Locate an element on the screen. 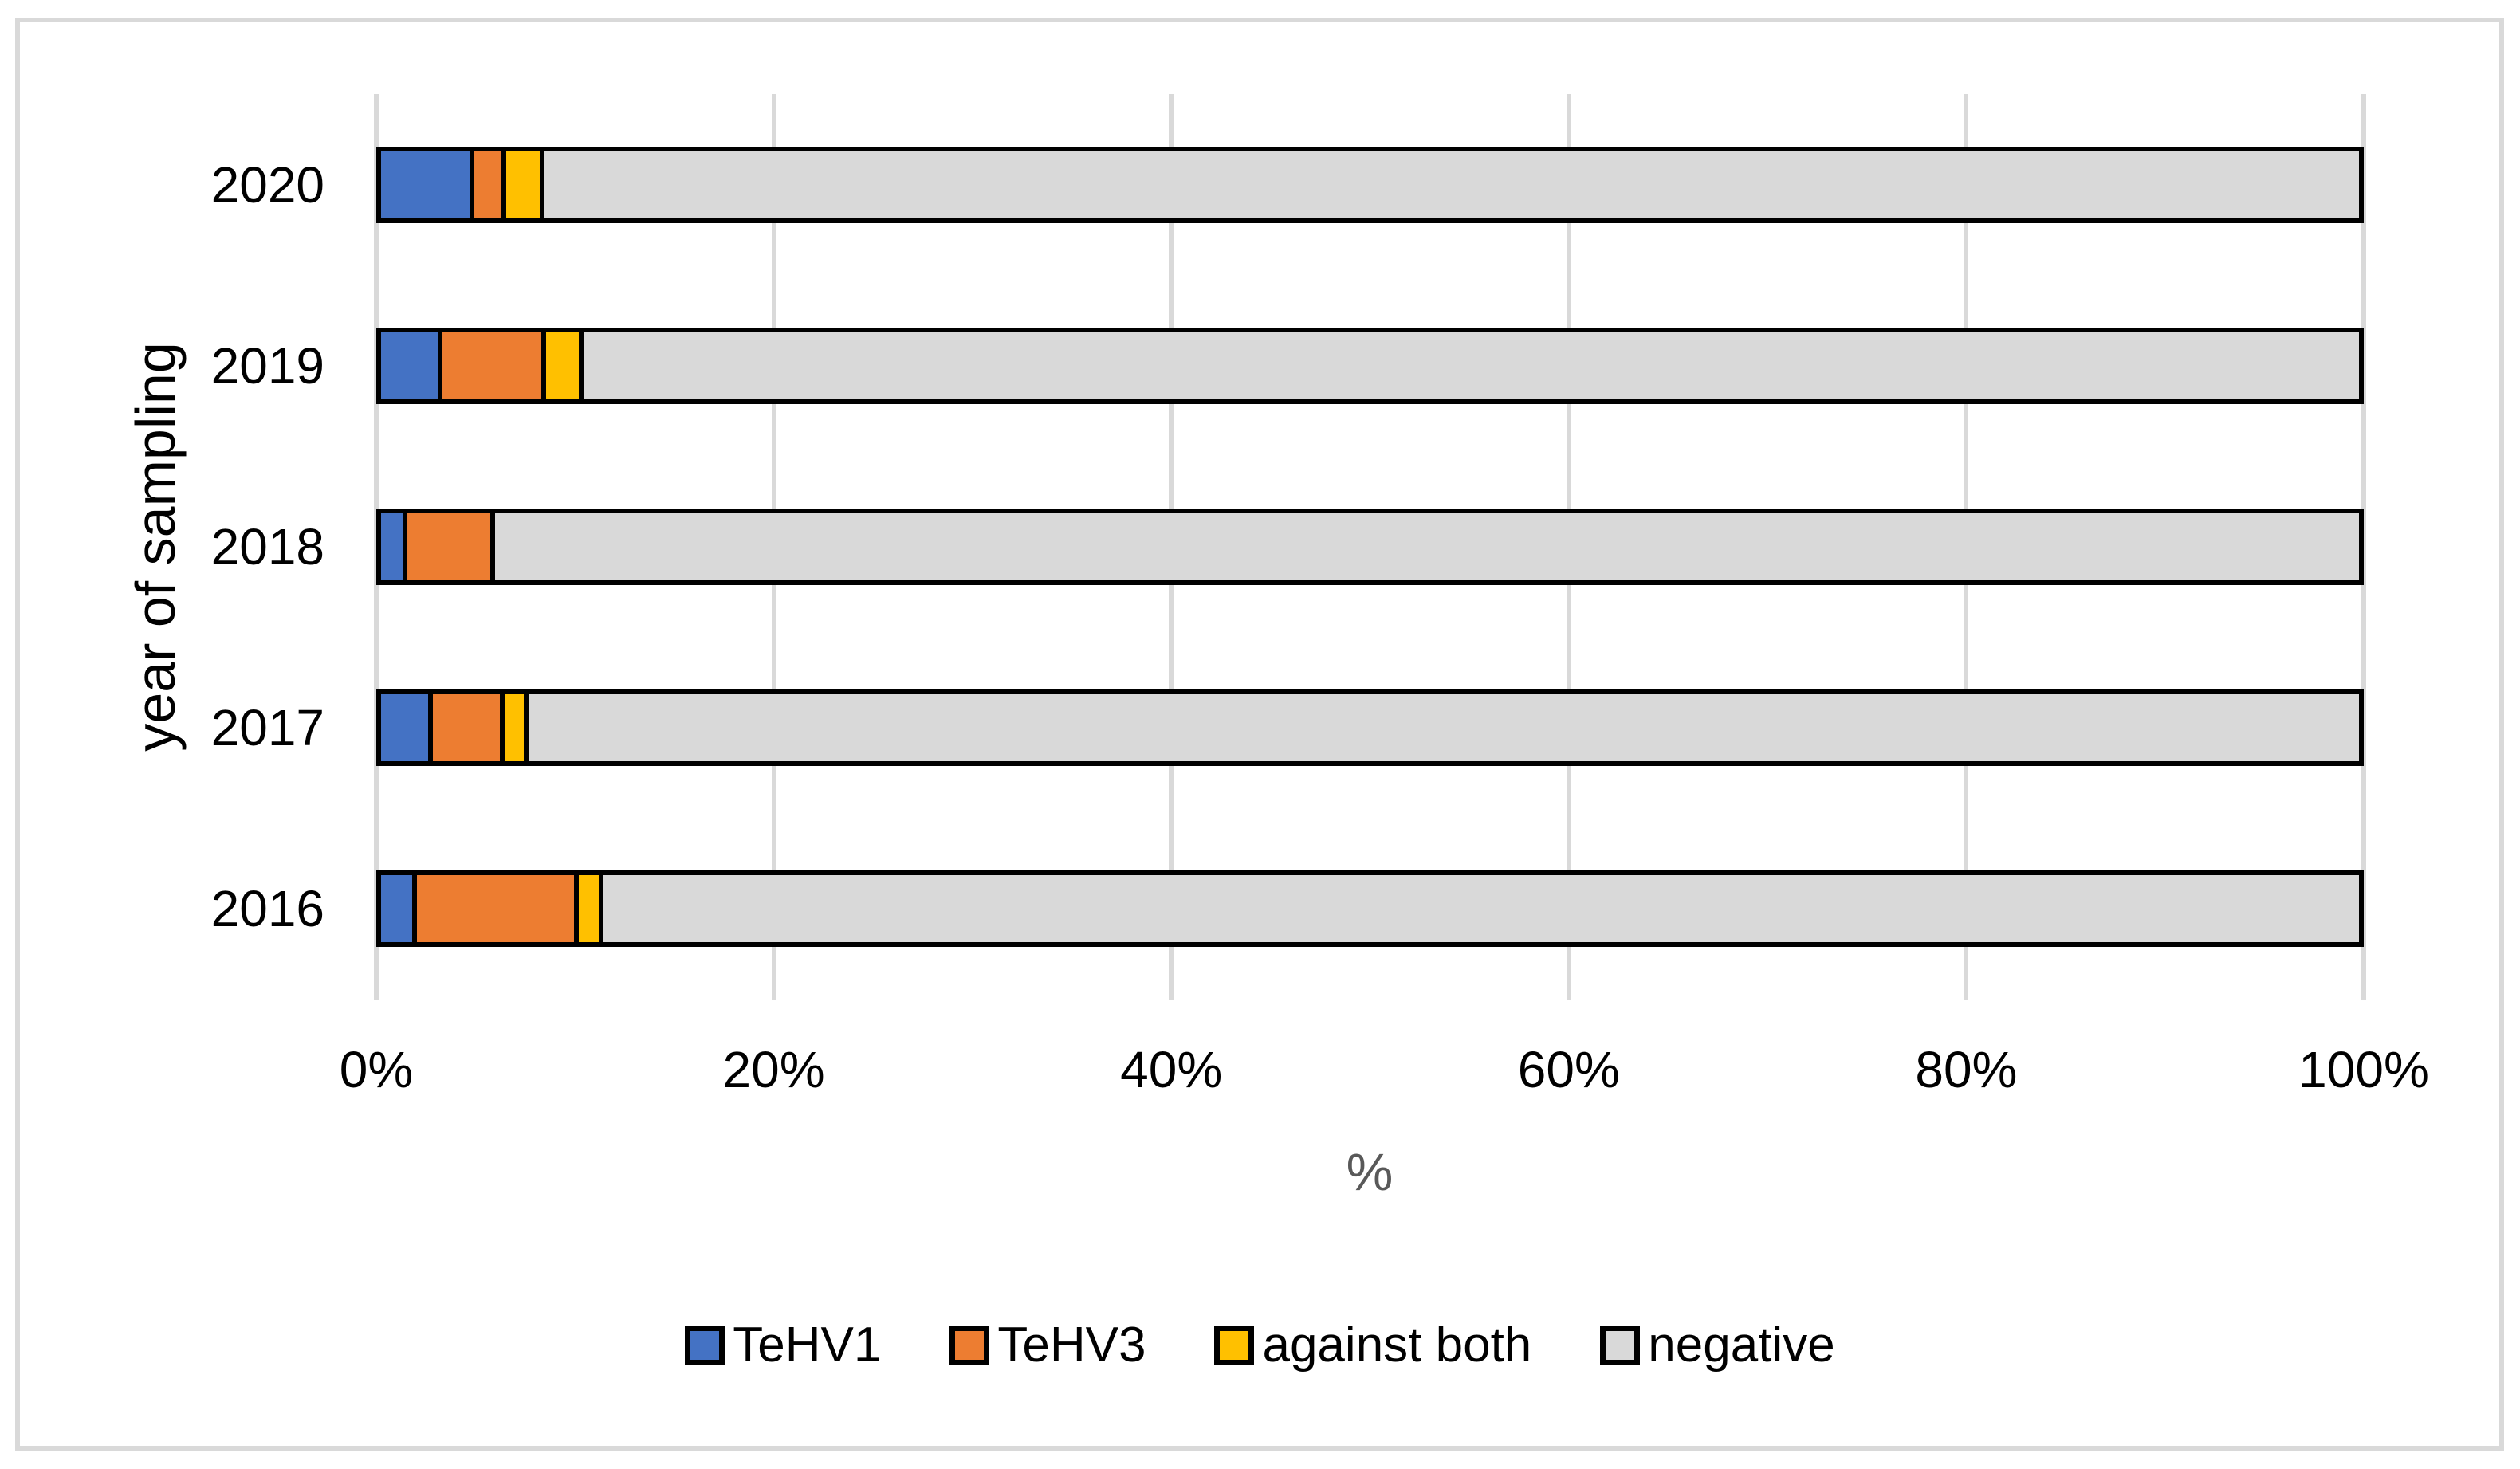  bar-row-2016 is located at coordinates (1370, 909).